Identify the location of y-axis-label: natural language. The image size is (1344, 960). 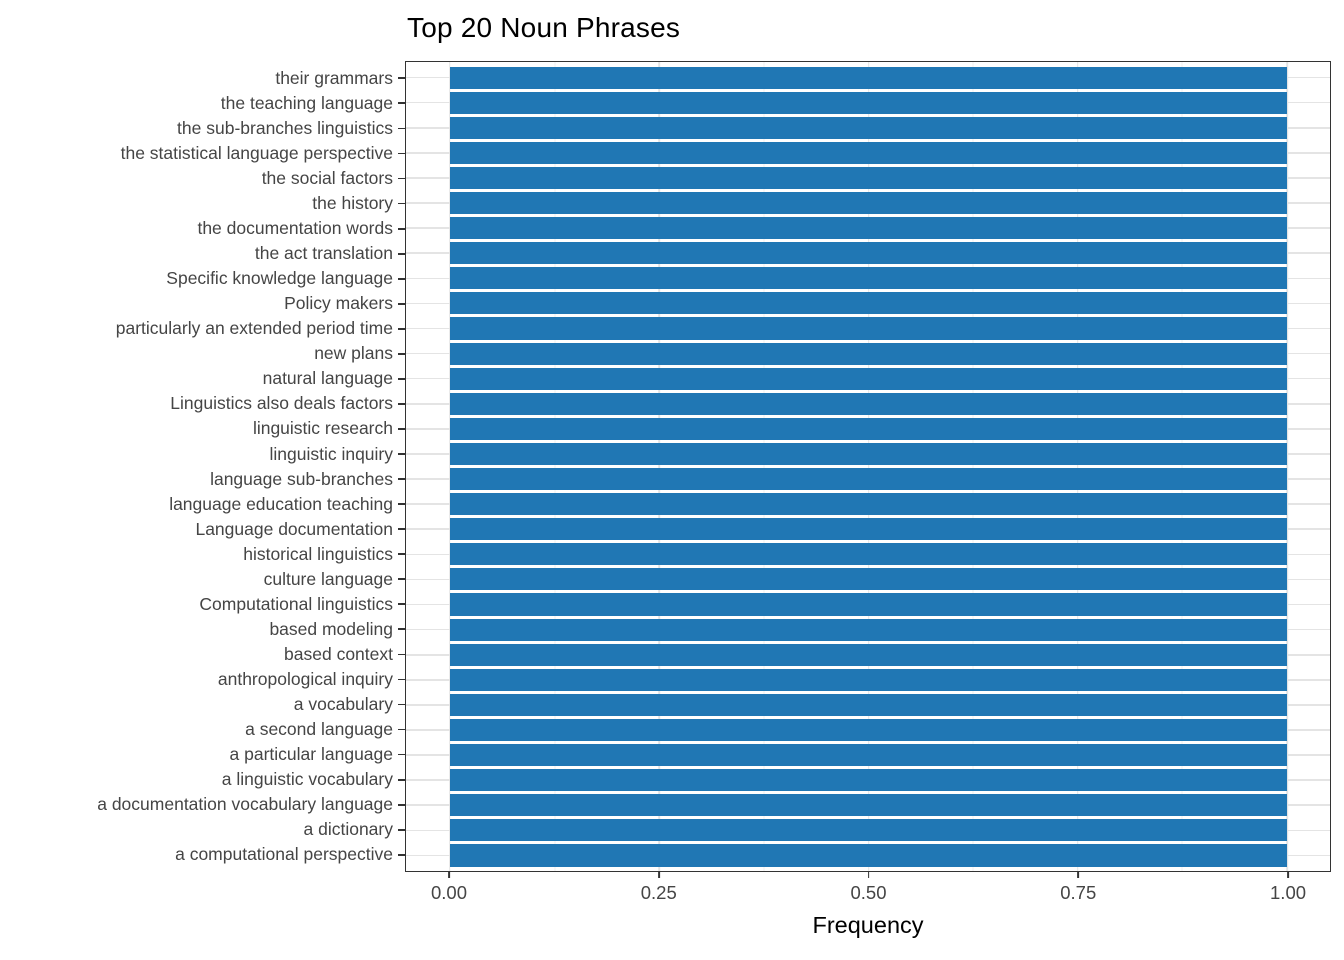
(327, 378).